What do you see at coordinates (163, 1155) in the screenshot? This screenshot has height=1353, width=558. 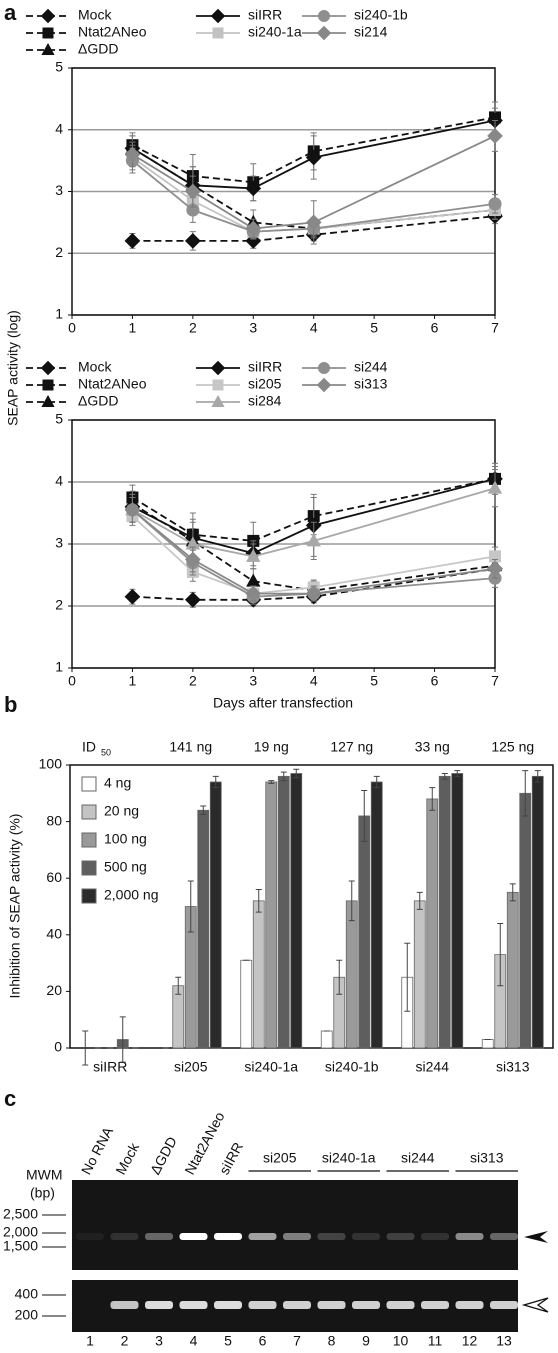 I see `lane-label: ΔGDD` at bounding box center [163, 1155].